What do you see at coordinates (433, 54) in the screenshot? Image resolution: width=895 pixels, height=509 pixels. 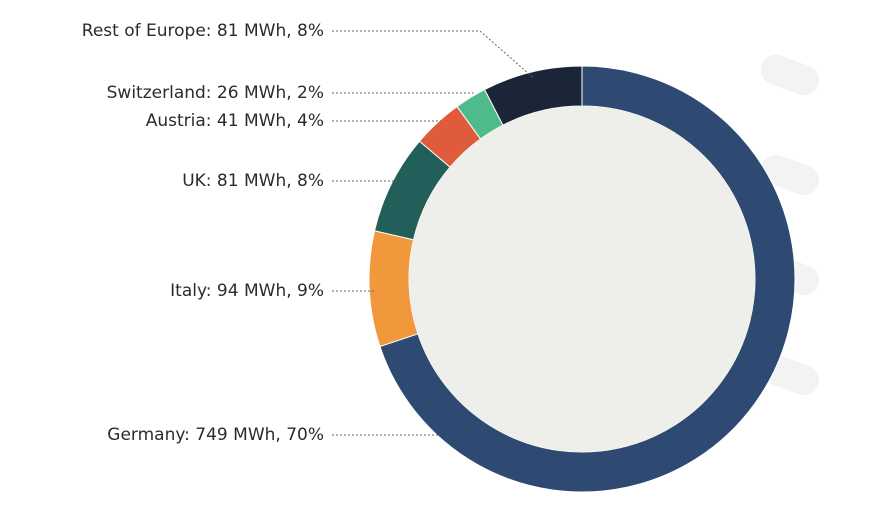 I see `leader-line-rest-of-europe` at bounding box center [433, 54].